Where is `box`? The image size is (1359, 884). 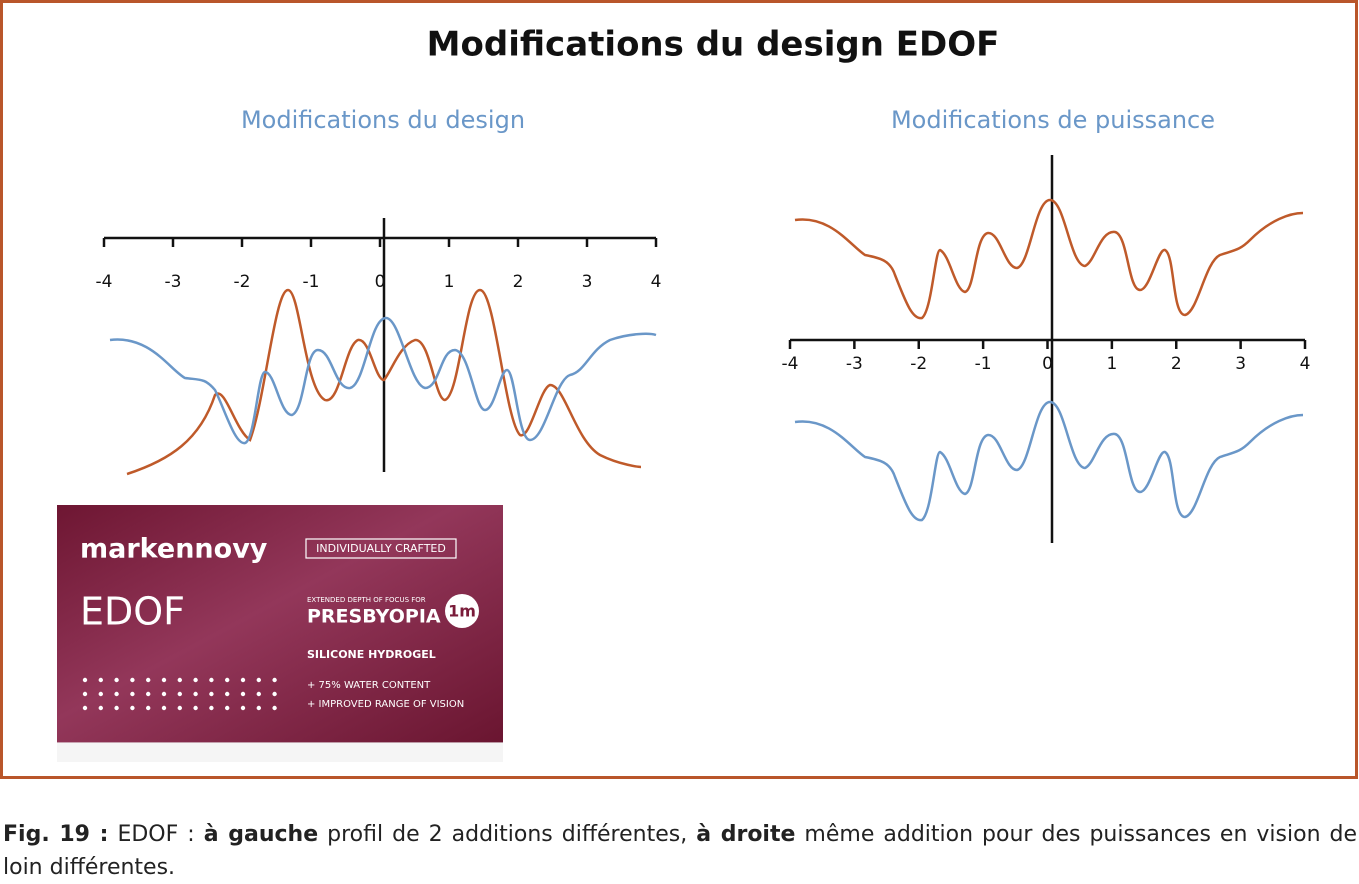
box is located at coordinates (280, 624).